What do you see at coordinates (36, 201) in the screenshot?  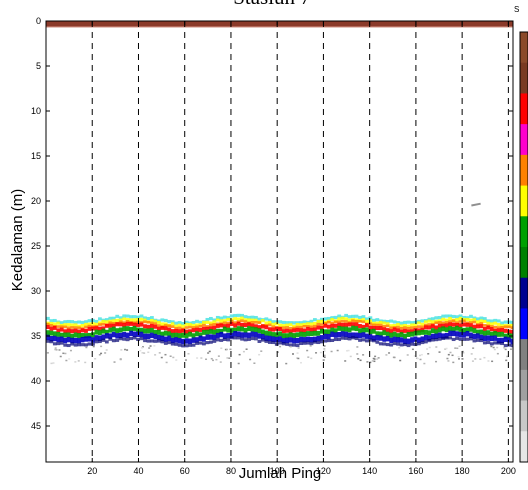 I see `y-tick-label: 20` at bounding box center [36, 201].